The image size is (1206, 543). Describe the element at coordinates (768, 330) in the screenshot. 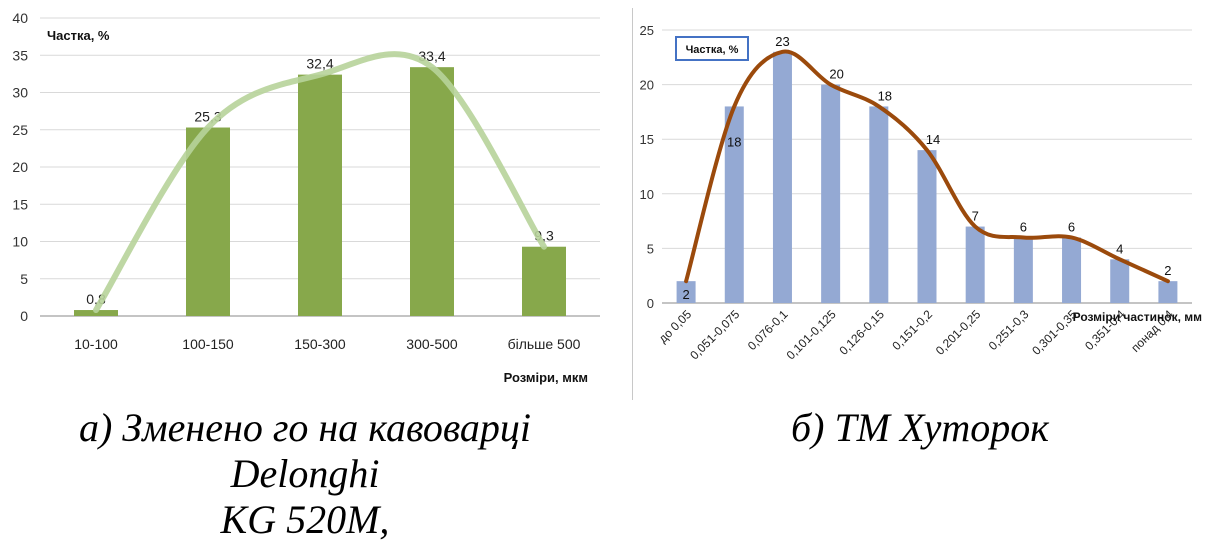

I see `x-tick-label: 0,076-0,1` at that location.